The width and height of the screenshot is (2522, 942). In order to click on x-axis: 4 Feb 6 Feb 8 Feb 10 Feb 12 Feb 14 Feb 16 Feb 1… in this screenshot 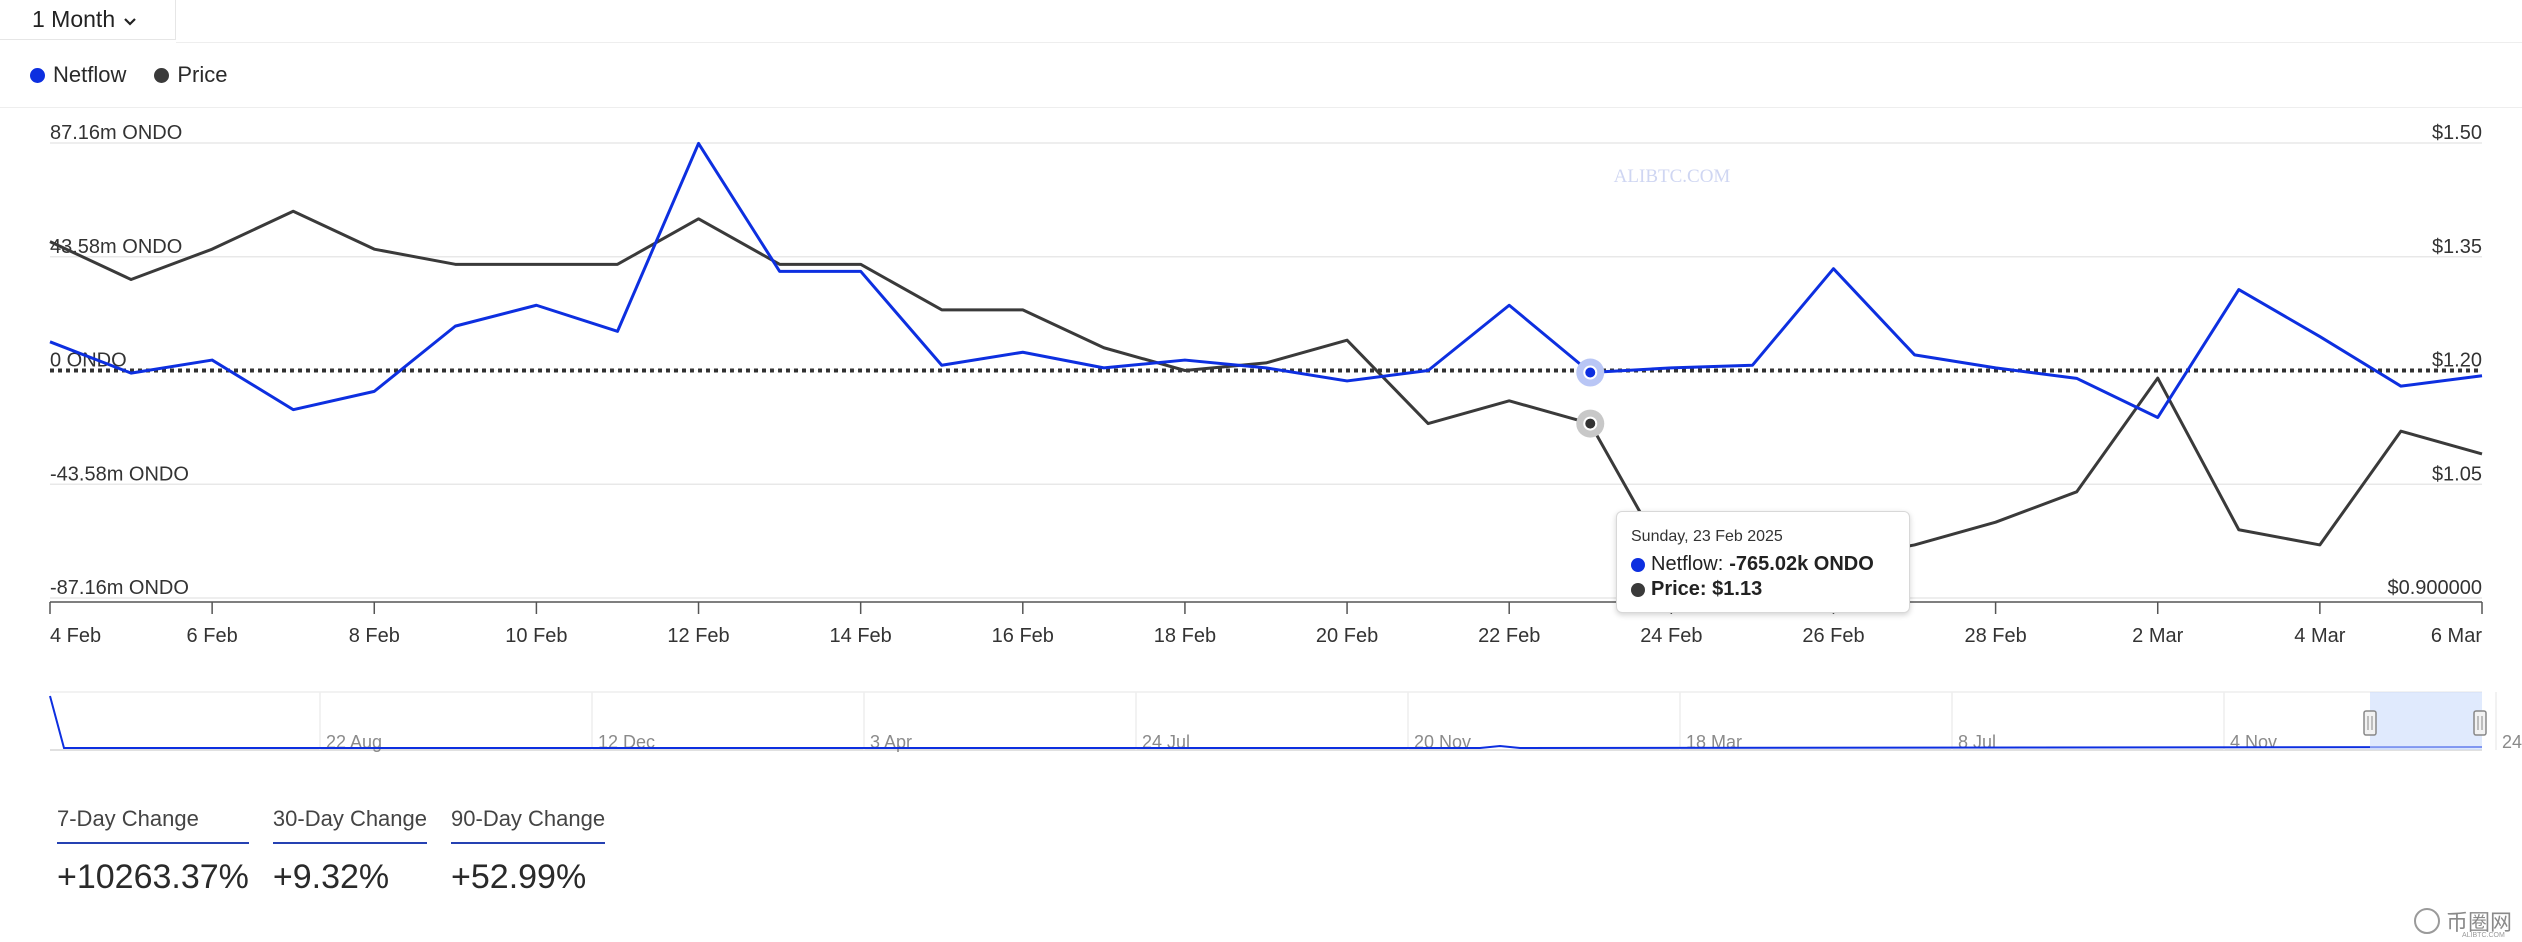, I will do `click(1266, 624)`.